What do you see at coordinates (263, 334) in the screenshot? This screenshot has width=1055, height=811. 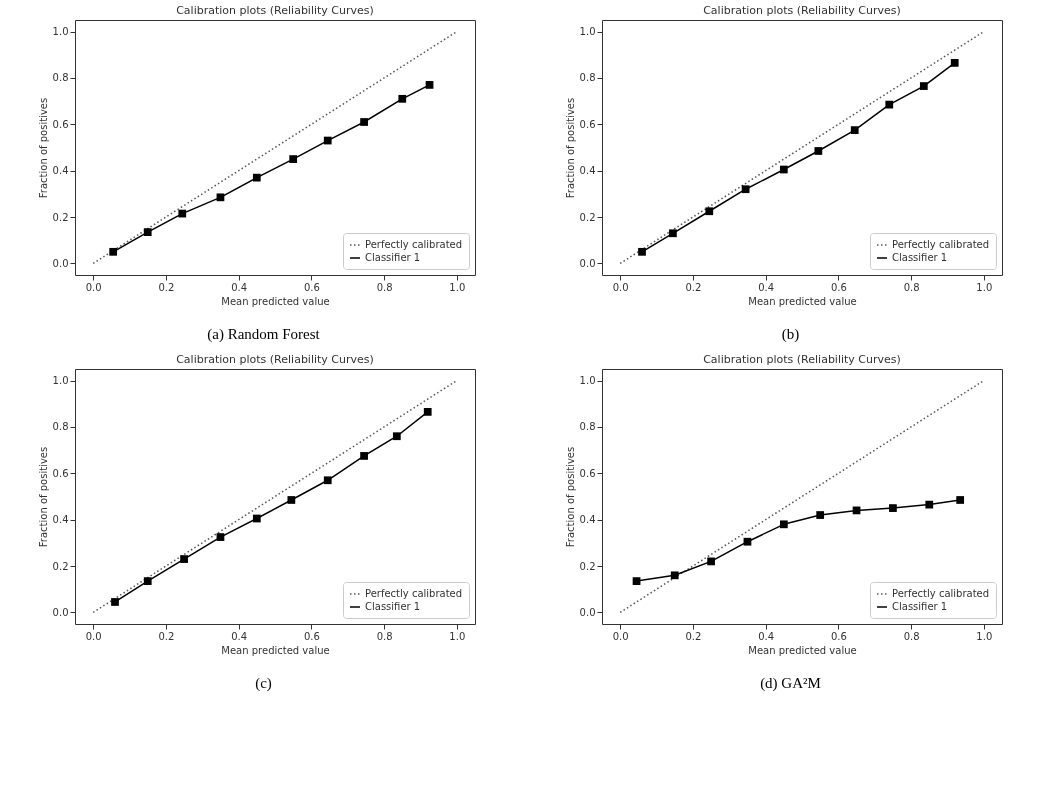 I see `text: (a) Random Forest` at bounding box center [263, 334].